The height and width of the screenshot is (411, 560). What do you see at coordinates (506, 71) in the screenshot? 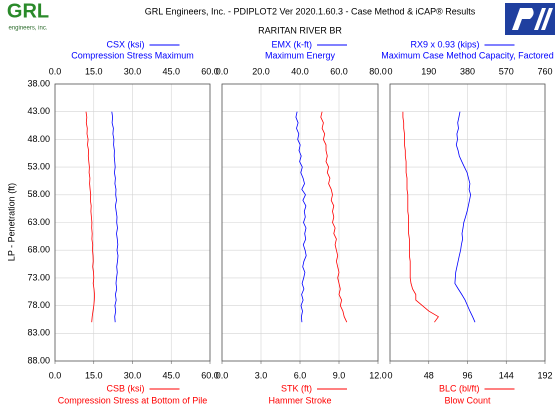
I see `top-tick-label: 570` at bounding box center [506, 71].